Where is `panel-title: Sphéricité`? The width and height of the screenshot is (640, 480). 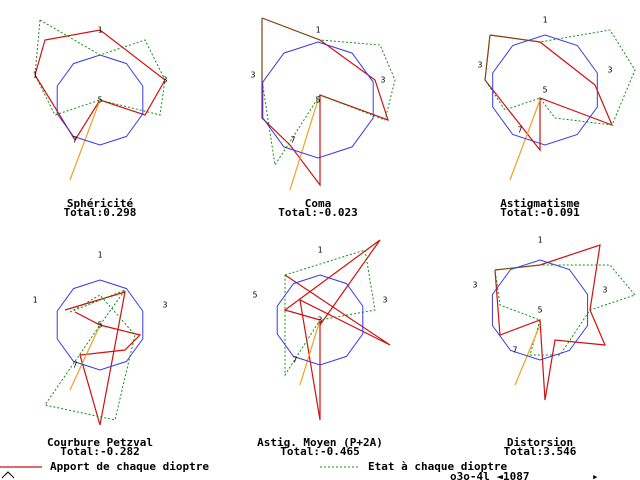
panel-title: Sphéricité is located at coordinates (100, 203).